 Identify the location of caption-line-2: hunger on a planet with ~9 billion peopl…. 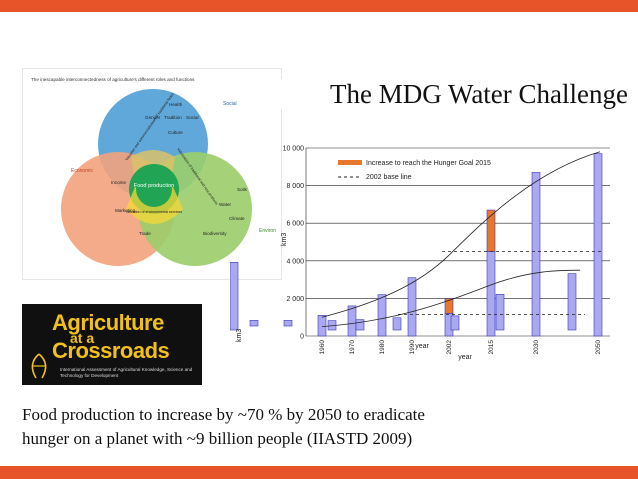
(217, 438).